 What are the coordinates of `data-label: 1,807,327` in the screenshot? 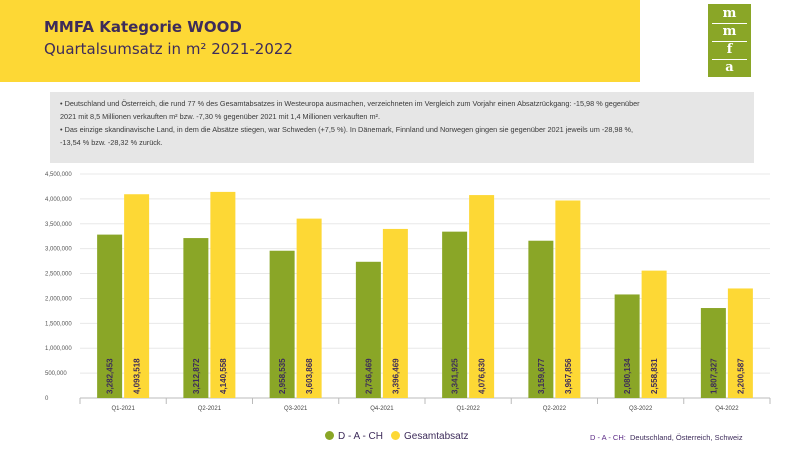 It's located at (713, 376).